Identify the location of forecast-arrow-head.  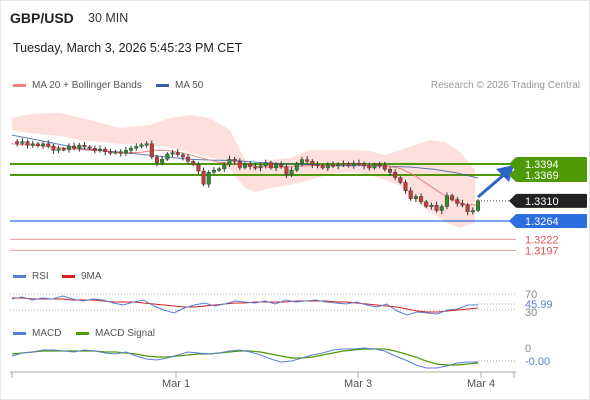
(505, 173).